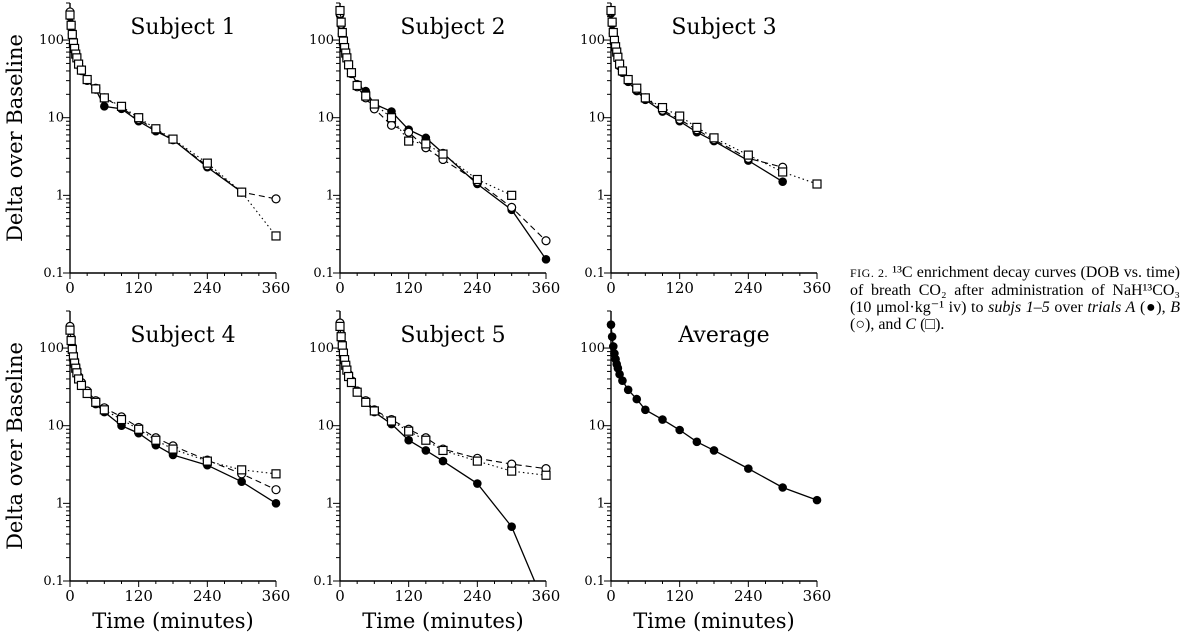 This screenshot has width=1182, height=634. What do you see at coordinates (930, 324) in the screenshot?
I see `caption-text-5: (□).` at bounding box center [930, 324].